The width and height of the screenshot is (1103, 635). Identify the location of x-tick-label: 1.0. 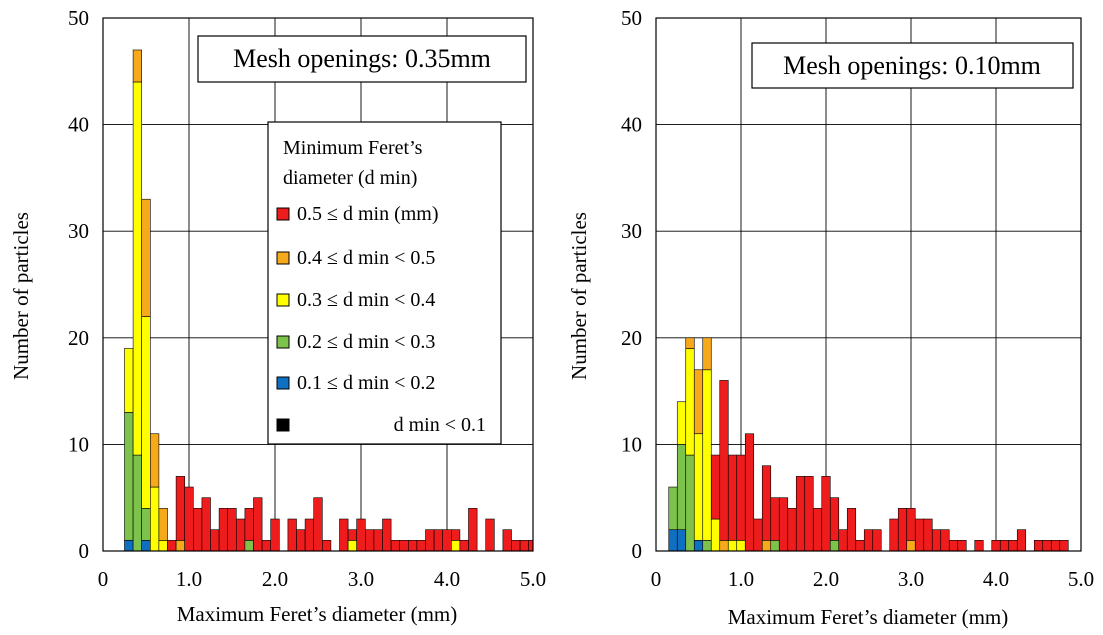
(189, 579).